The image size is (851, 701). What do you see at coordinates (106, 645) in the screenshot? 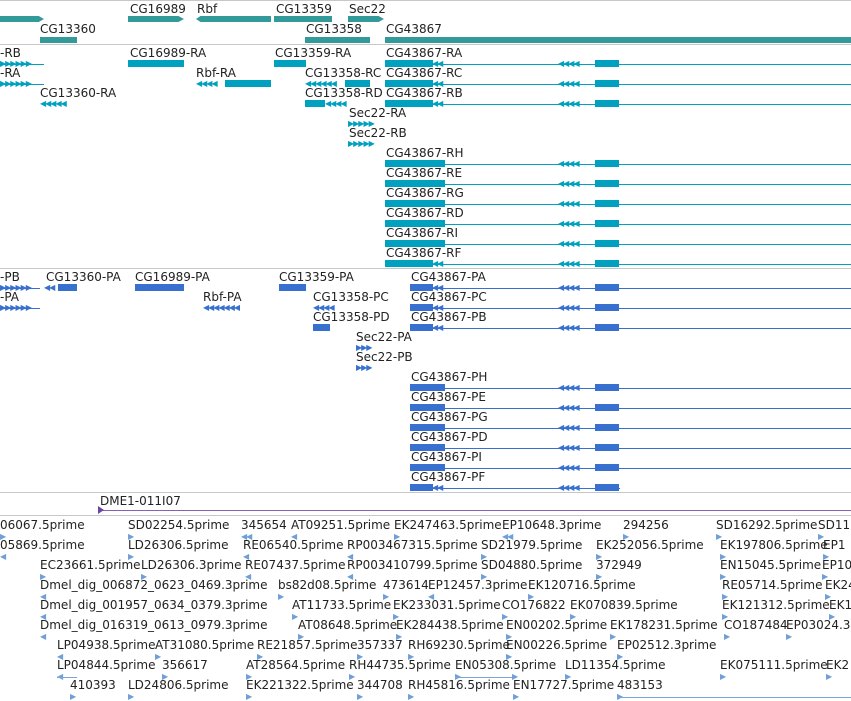
I see `est-label: LP04938.5prime` at bounding box center [106, 645].